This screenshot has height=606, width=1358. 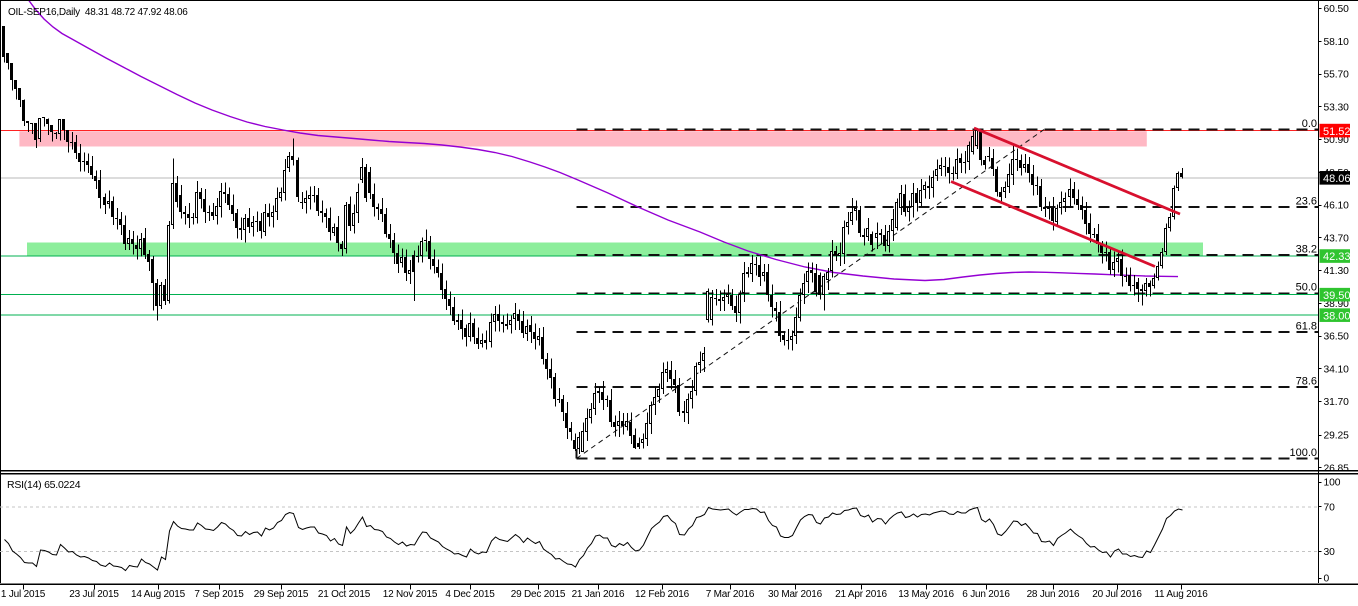 I want to click on svg-text:OIL-SEP16,Daily 48.31 48.72 4: OIL-SEP16,Daily 48.31 48.72 47.92 48.06, so click(x=98, y=12).